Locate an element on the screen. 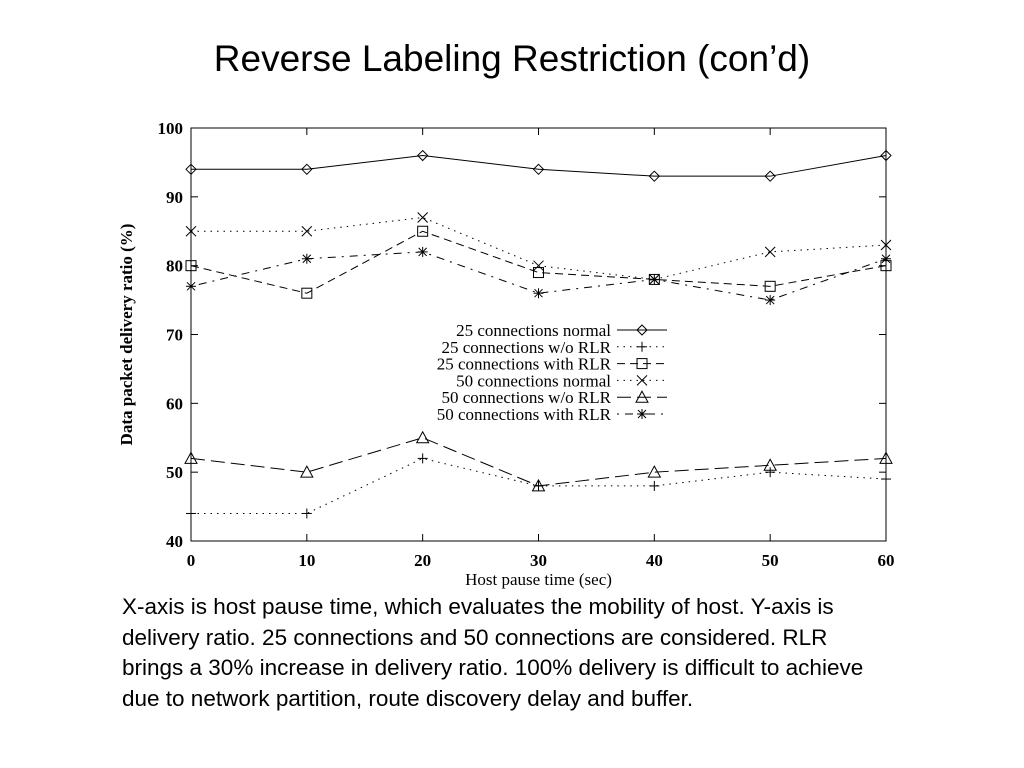  y-tick-label: 80 is located at coordinates (174, 266).